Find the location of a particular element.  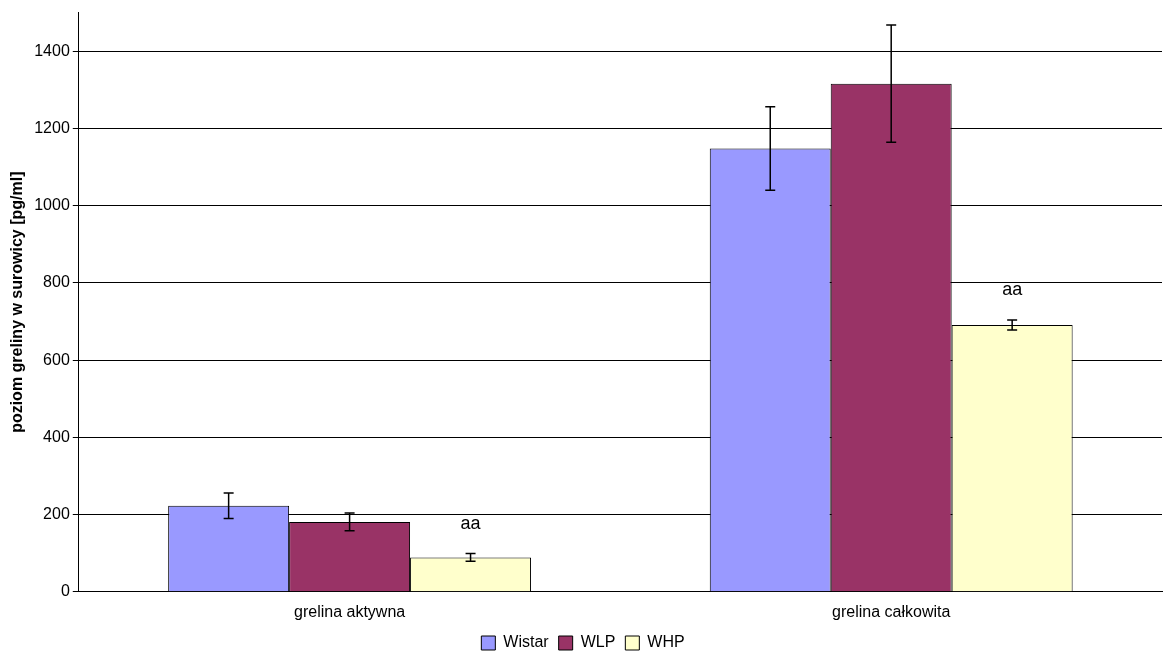

y-tick-label: 0 is located at coordinates (65, 591).